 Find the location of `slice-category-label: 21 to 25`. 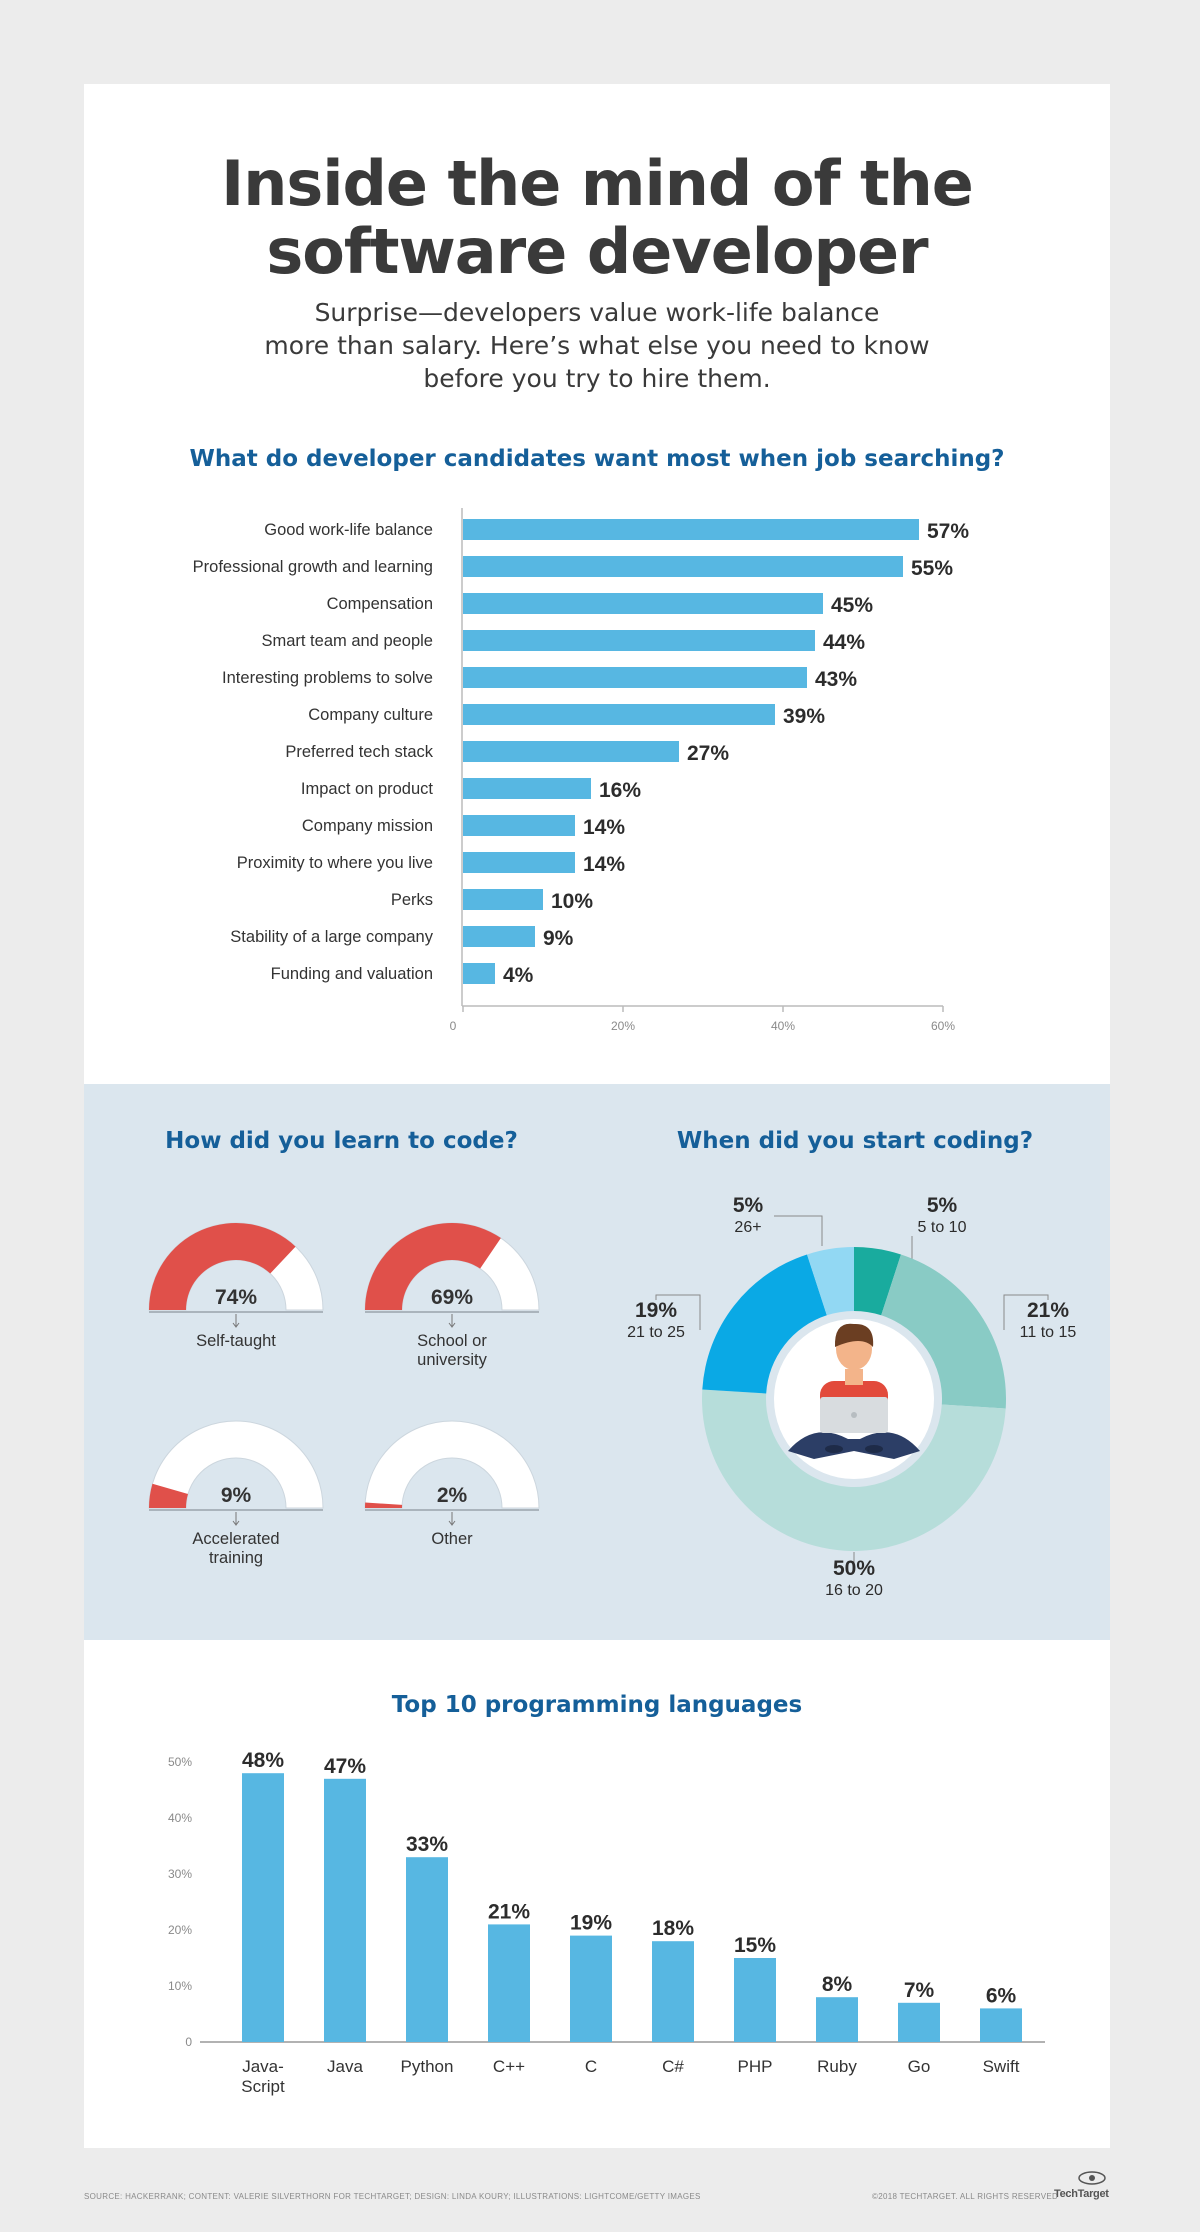

slice-category-label: 21 to 25 is located at coordinates (656, 1332).